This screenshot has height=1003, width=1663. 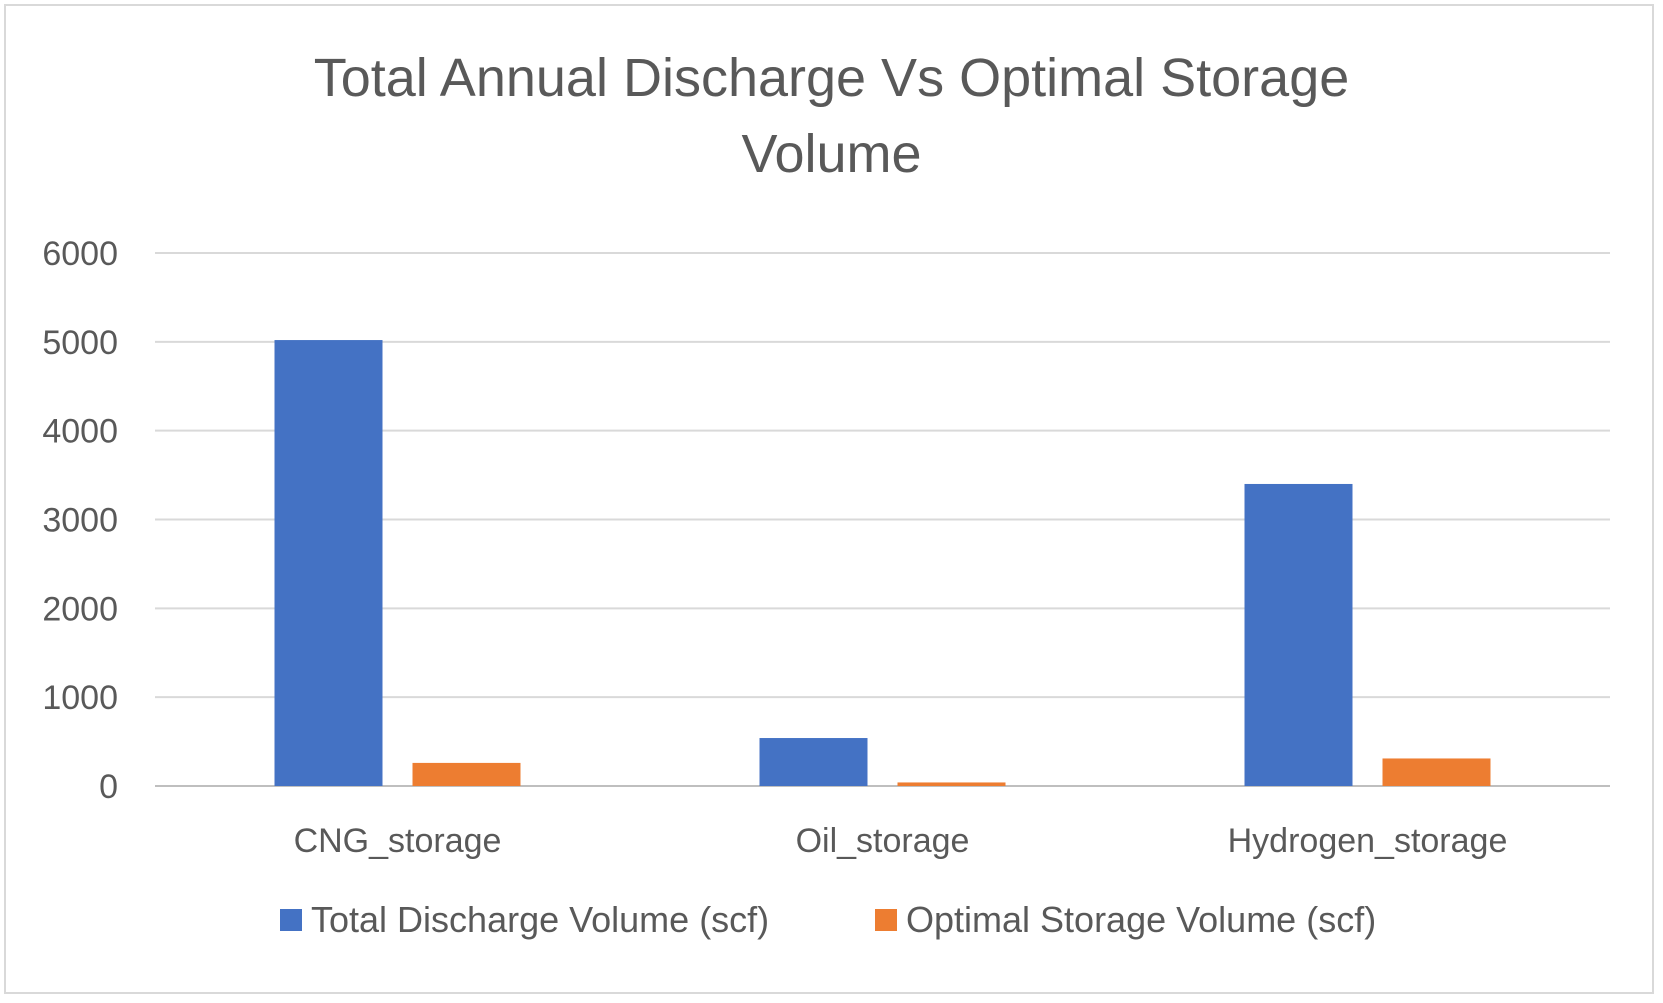 What do you see at coordinates (80, 254) in the screenshot?
I see `y-tick-label-6000: 6000` at bounding box center [80, 254].